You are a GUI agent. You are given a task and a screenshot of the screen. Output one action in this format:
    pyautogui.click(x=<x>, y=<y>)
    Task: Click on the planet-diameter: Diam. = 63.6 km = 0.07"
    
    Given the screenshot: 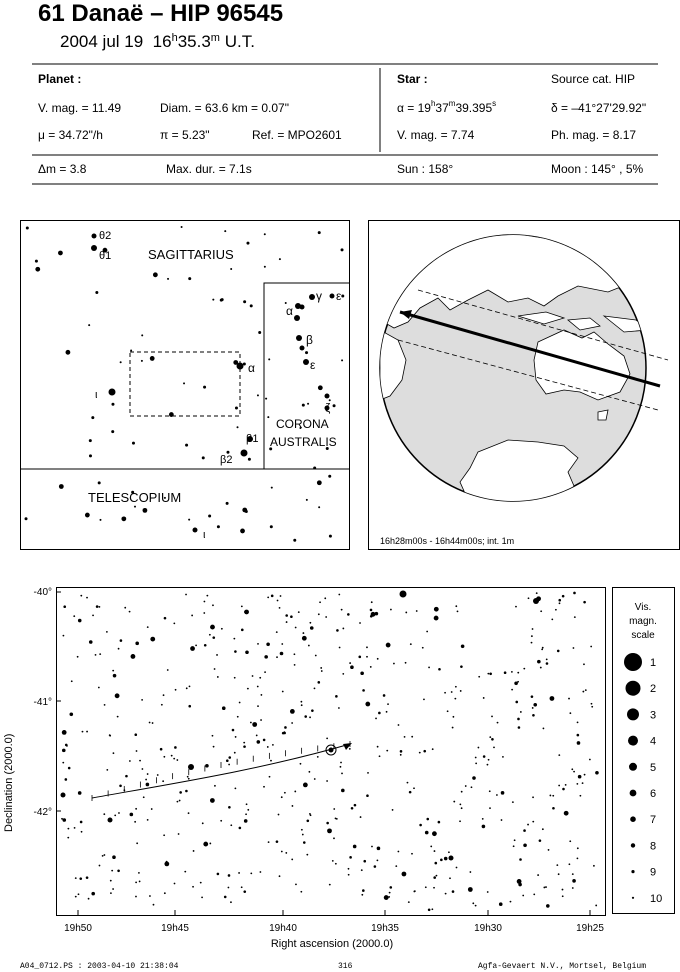 What is the action you would take?
    pyautogui.click(x=224, y=108)
    